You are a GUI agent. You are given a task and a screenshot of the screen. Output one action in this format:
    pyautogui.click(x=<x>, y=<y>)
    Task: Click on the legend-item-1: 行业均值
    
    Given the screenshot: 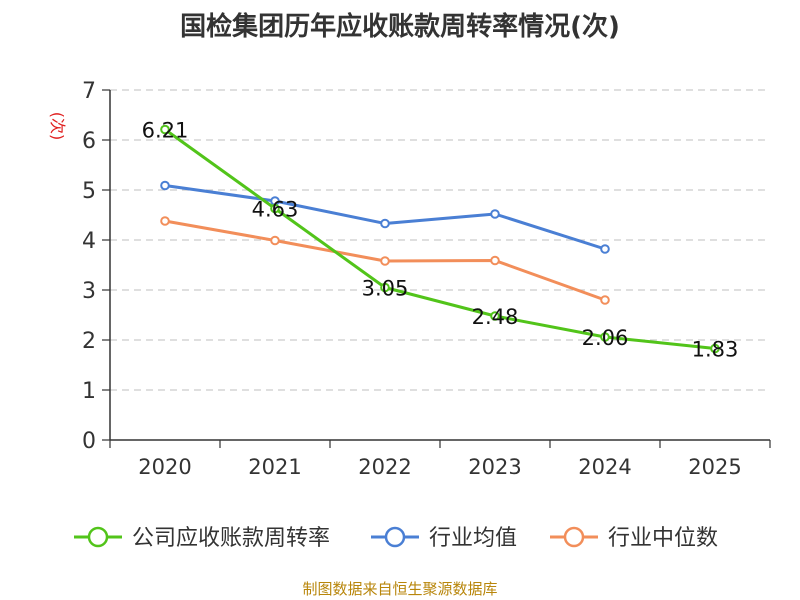 What is the action you would take?
    pyautogui.click(x=444, y=538)
    